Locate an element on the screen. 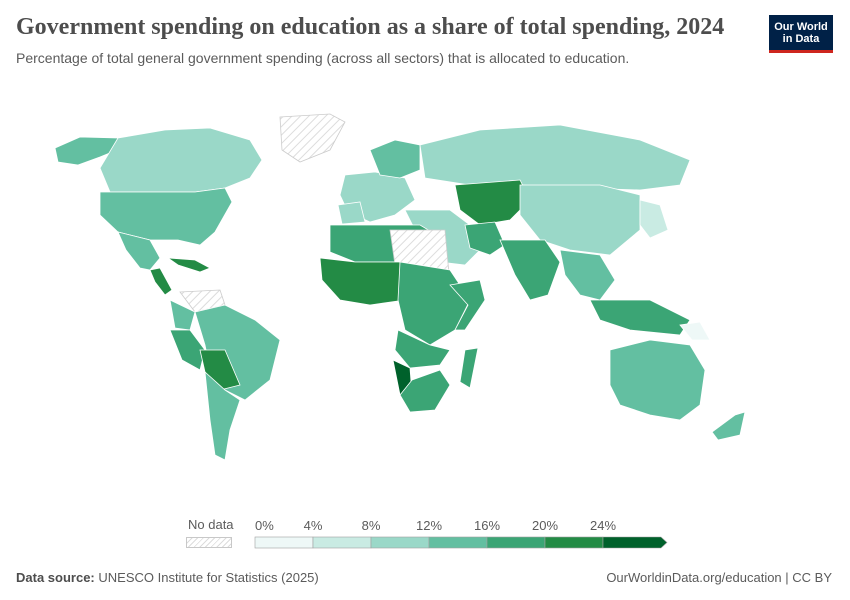  country-madagascar is located at coordinates (469, 368).